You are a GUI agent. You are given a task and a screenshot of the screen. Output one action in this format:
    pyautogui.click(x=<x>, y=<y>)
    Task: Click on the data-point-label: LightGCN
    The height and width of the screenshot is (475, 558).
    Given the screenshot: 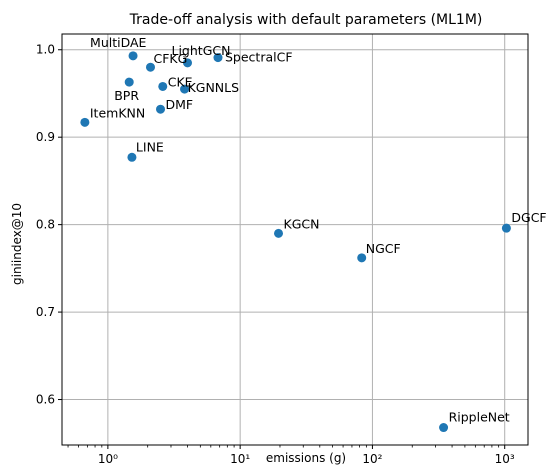 What is the action you would take?
    pyautogui.click(x=201, y=50)
    